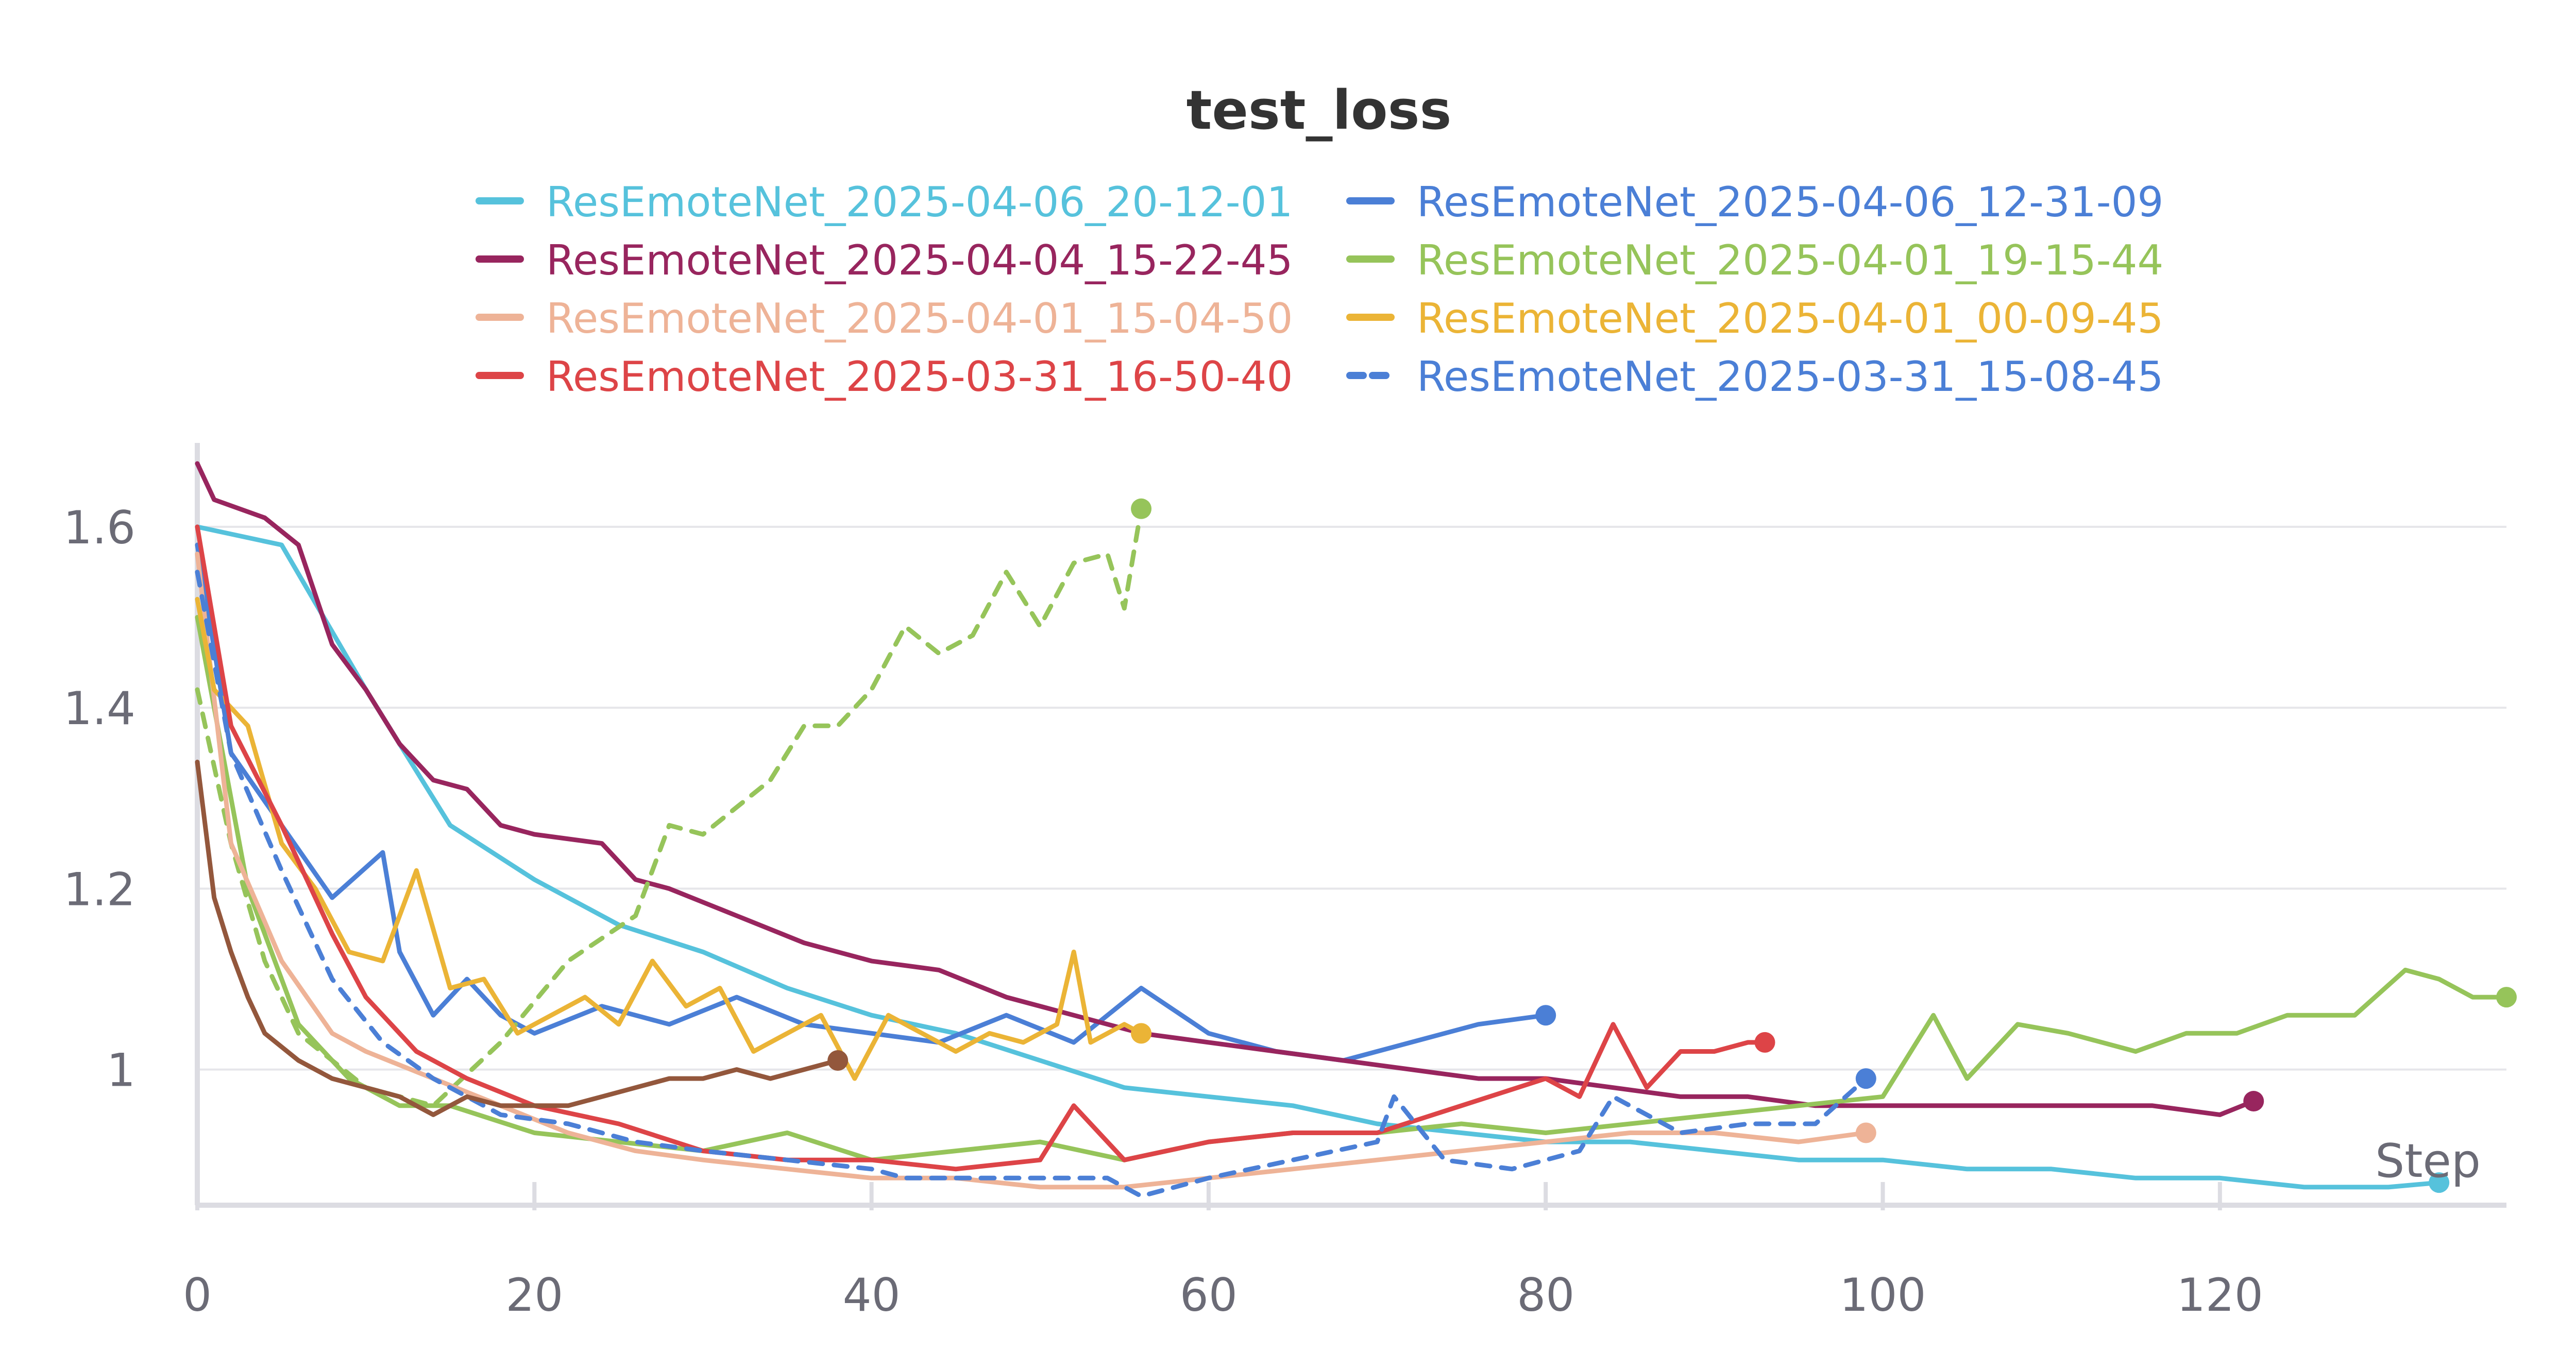  I want to click on legend-item: ResEmoteNet_2025-03-31_16-50-40, so click(884, 377).